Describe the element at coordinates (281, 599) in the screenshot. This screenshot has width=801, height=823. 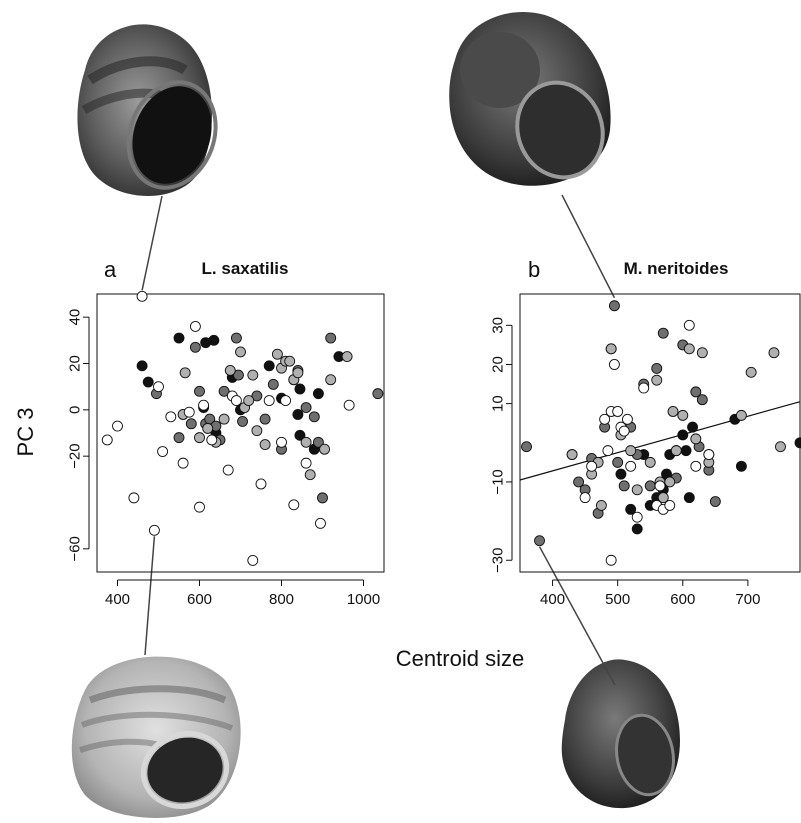
I see `x-tick-label: 800` at that location.